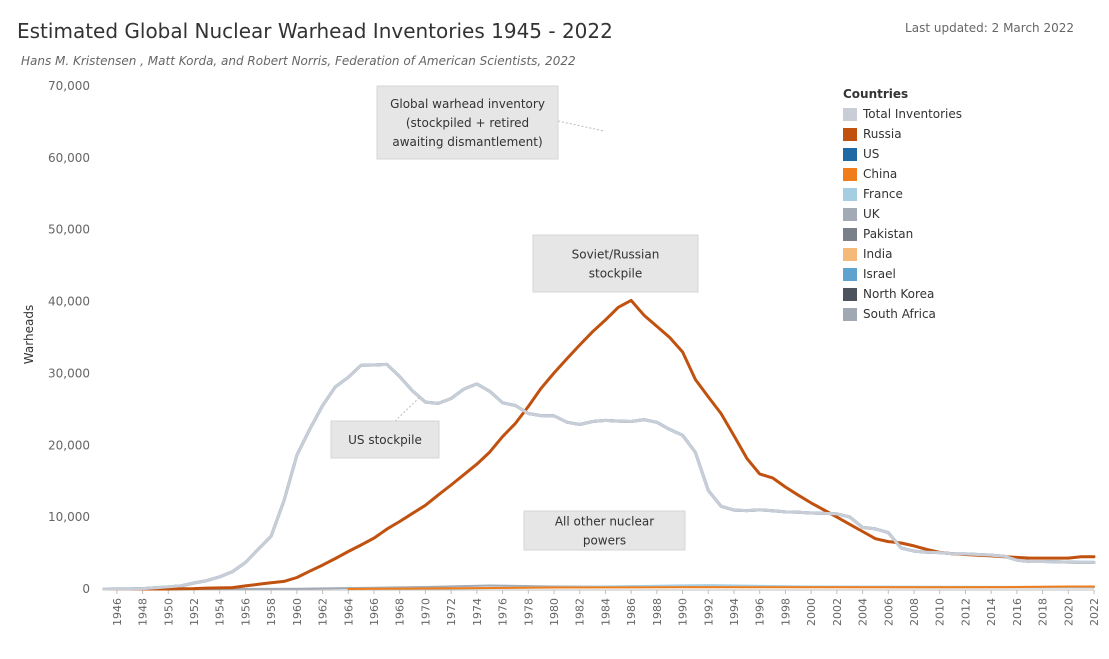 Image resolution: width=1109 pixels, height=659 pixels. What do you see at coordinates (902, 154) in the screenshot?
I see `legend-item: US` at bounding box center [902, 154].